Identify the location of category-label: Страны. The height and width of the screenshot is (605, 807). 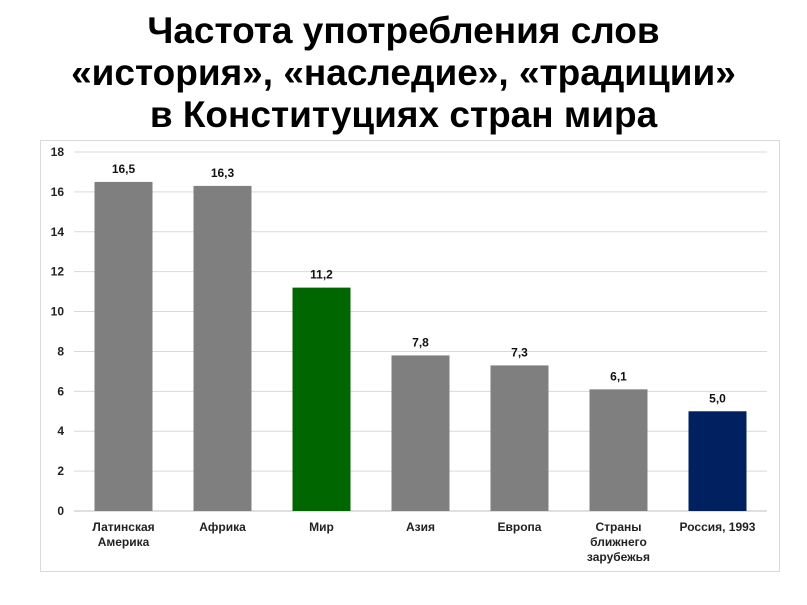
(618, 527).